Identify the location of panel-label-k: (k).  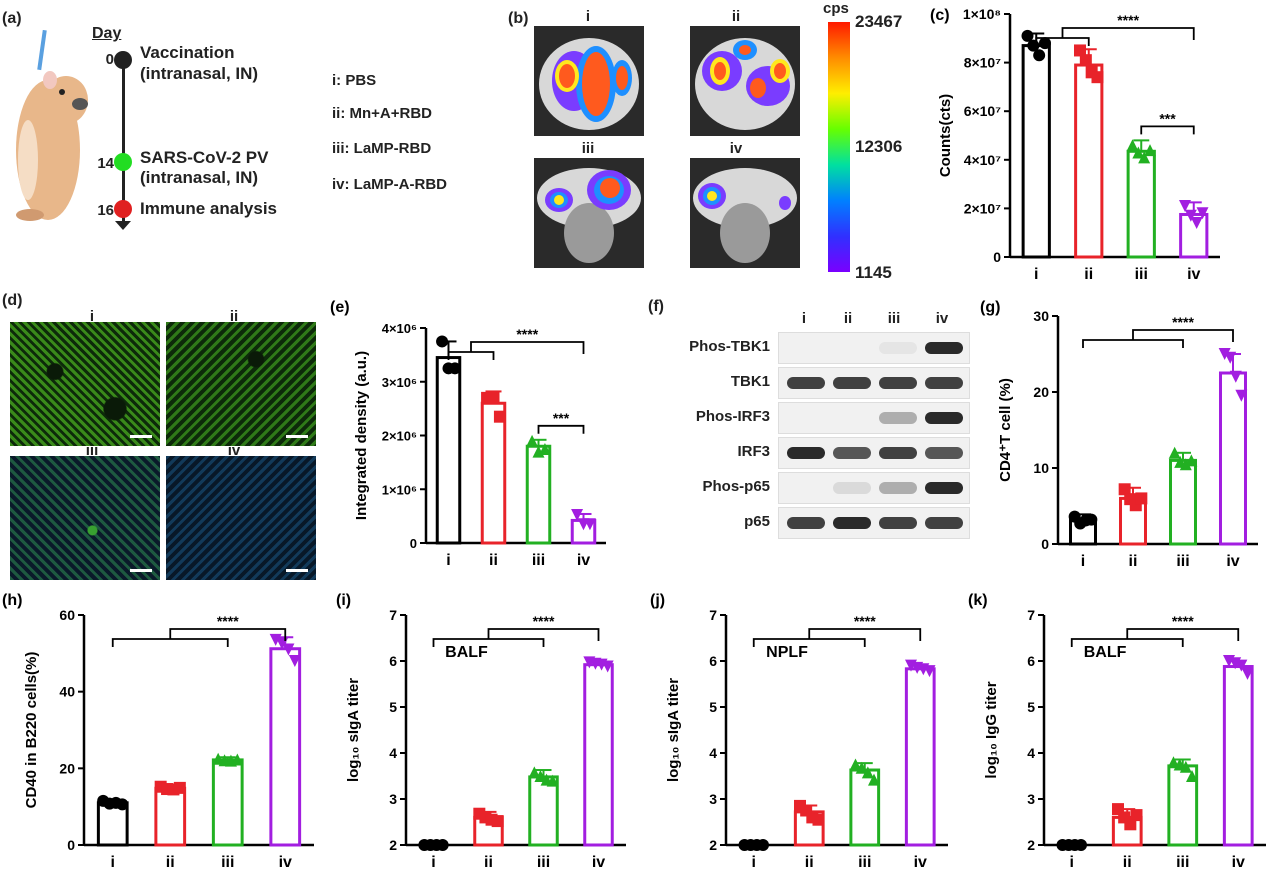
(978, 600).